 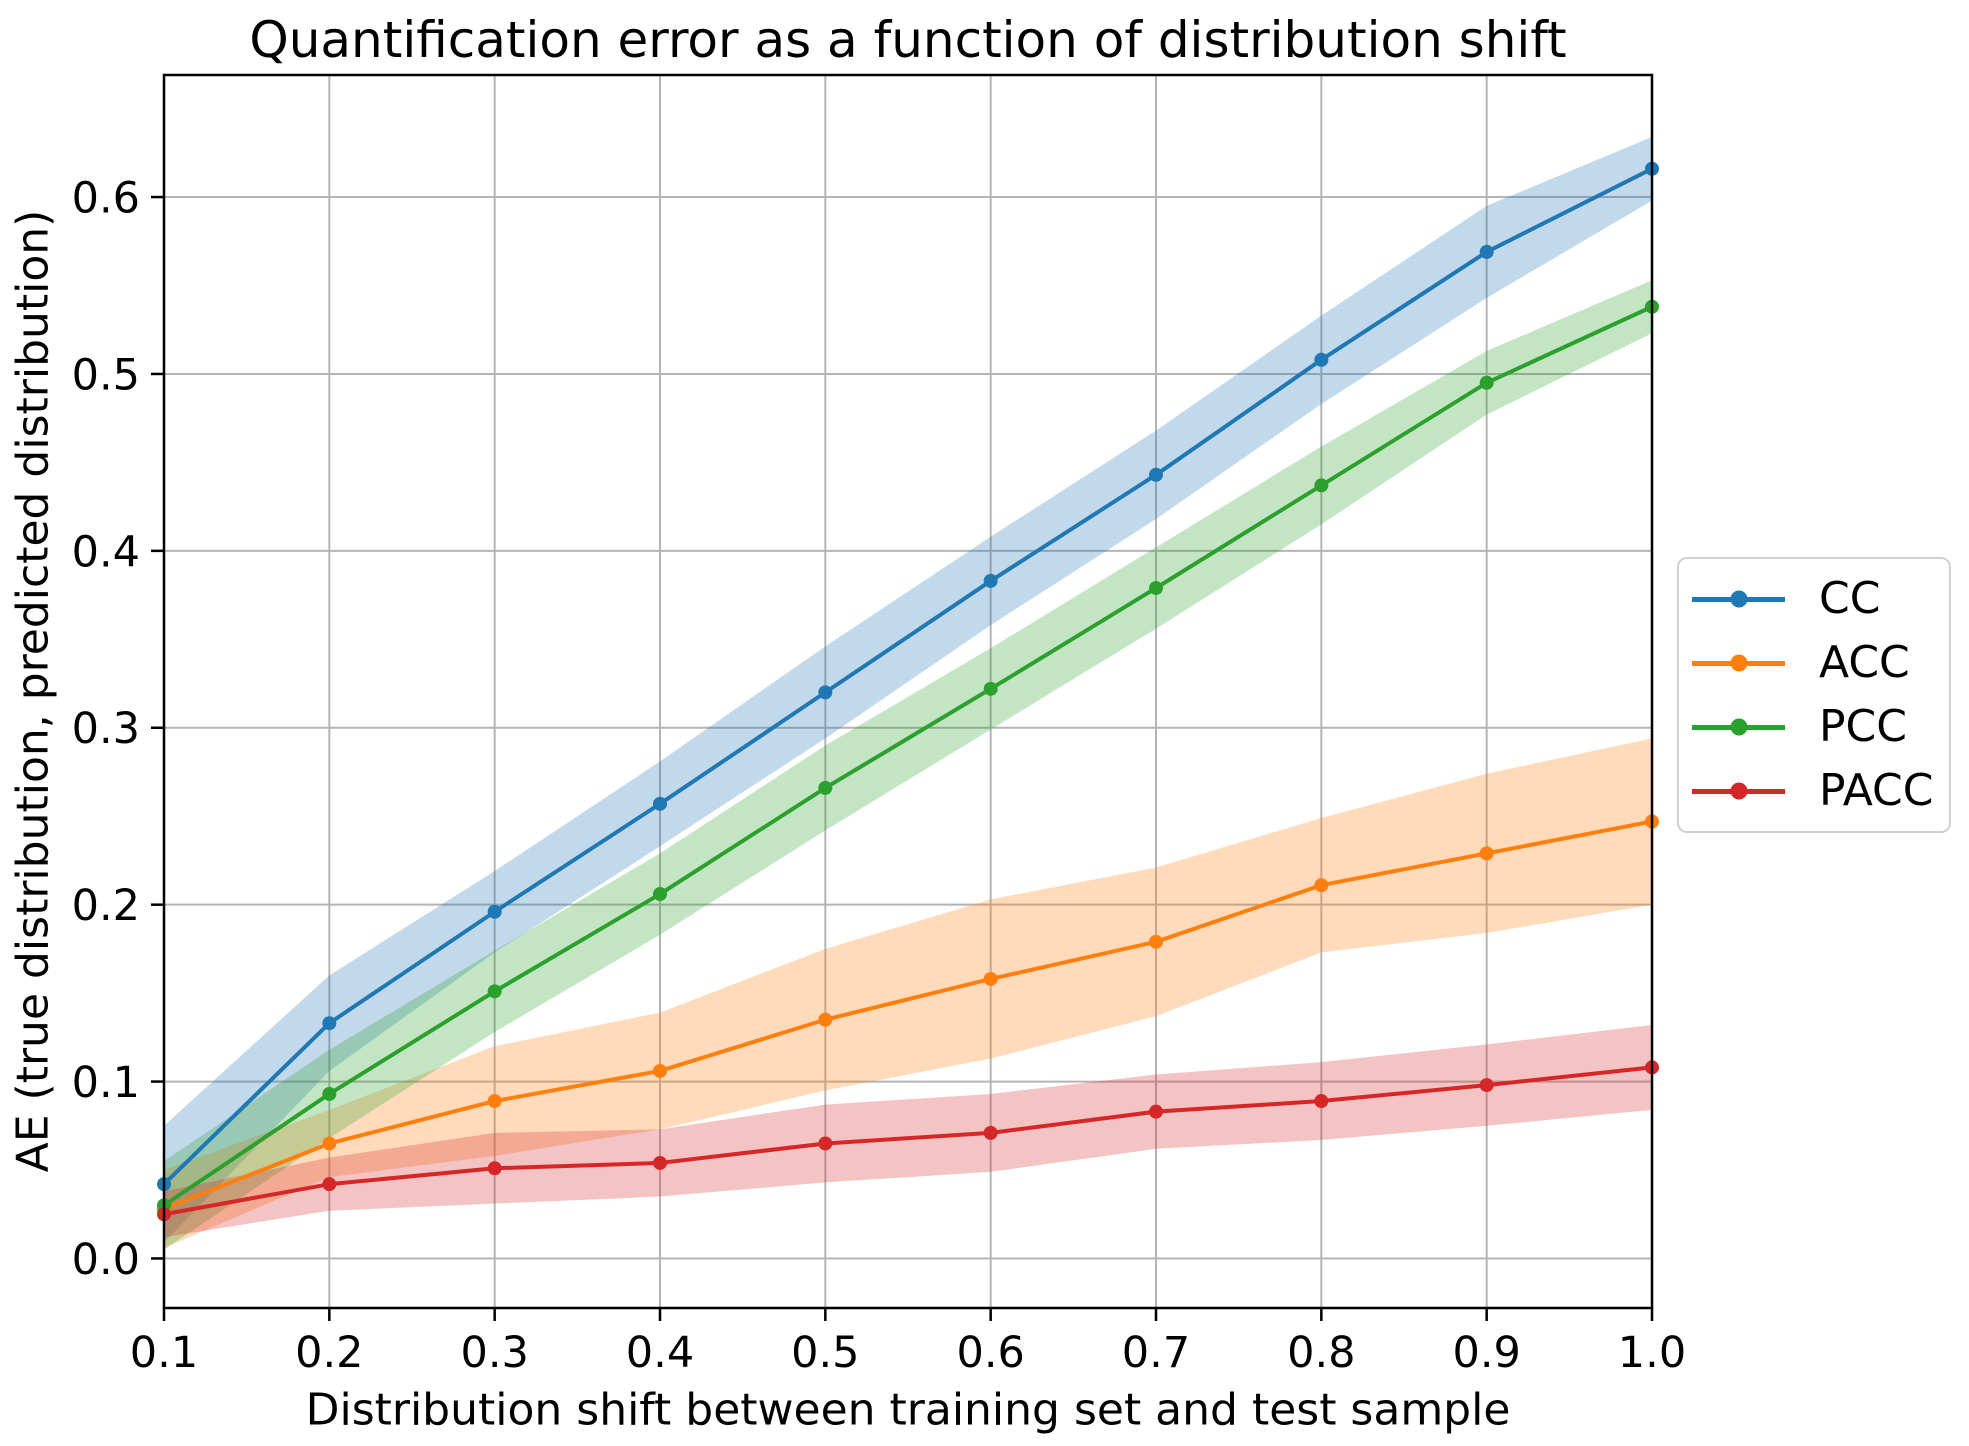 I want to click on x-tick-label: 1.0, so click(x=1652, y=1353).